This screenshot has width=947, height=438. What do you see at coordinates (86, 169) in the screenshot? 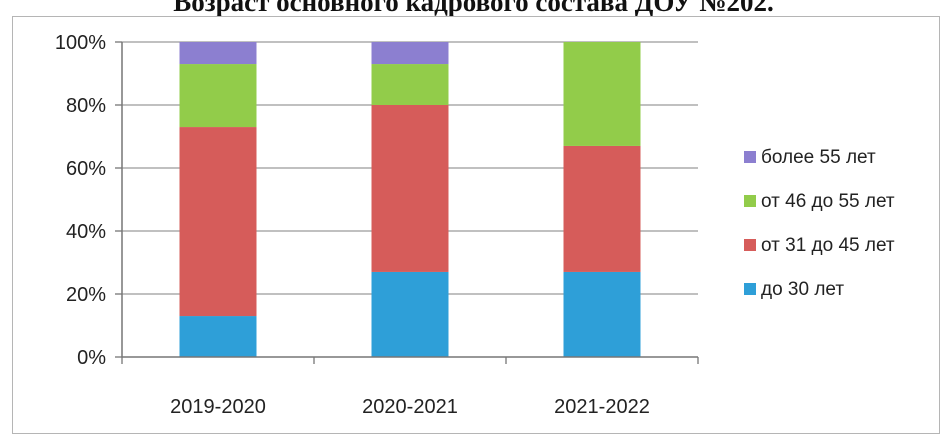
I see `y-tick-label: 60%` at bounding box center [86, 169].